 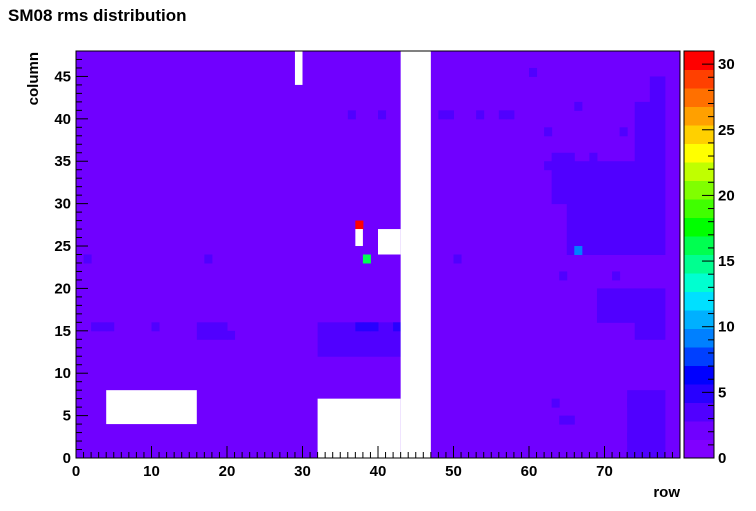 What do you see at coordinates (71, 258) in the screenshot?
I see `y-axis: 0 5 10 15 20 25 30 35 40 45` at bounding box center [71, 258].